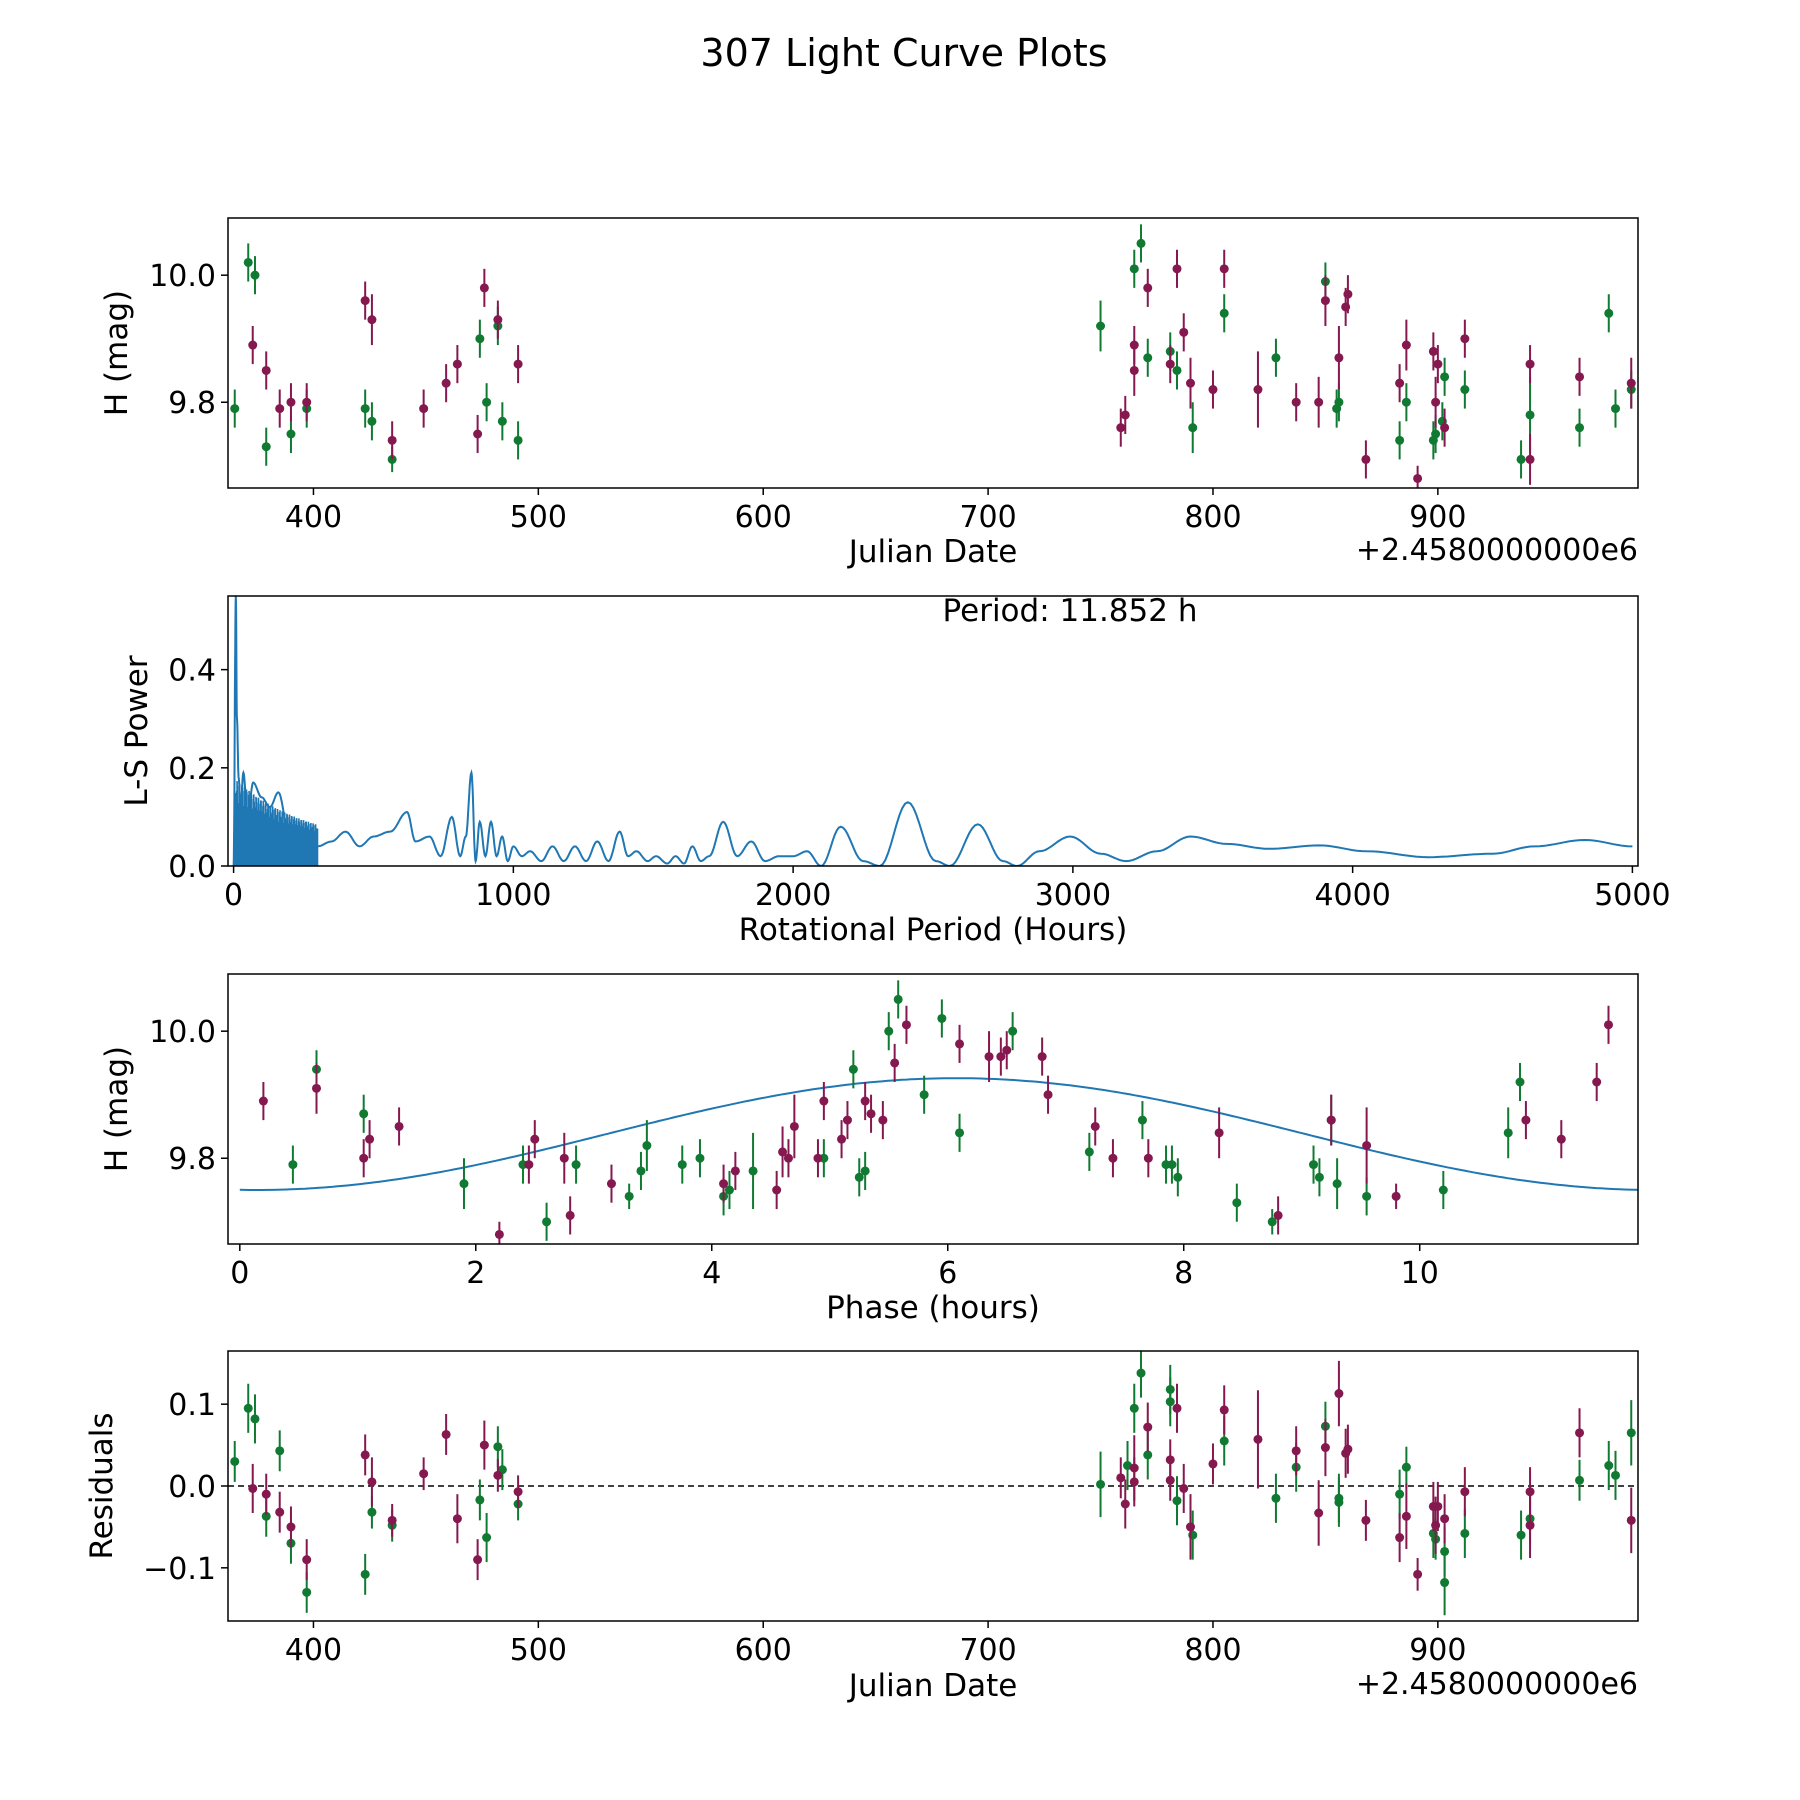 Image resolution: width=1800 pixels, height=1800 pixels. Describe the element at coordinates (807, 397) in the screenshot. I see `lightcurve-ticks: 400 500 600 700 800 900 9.8 10.0` at that location.